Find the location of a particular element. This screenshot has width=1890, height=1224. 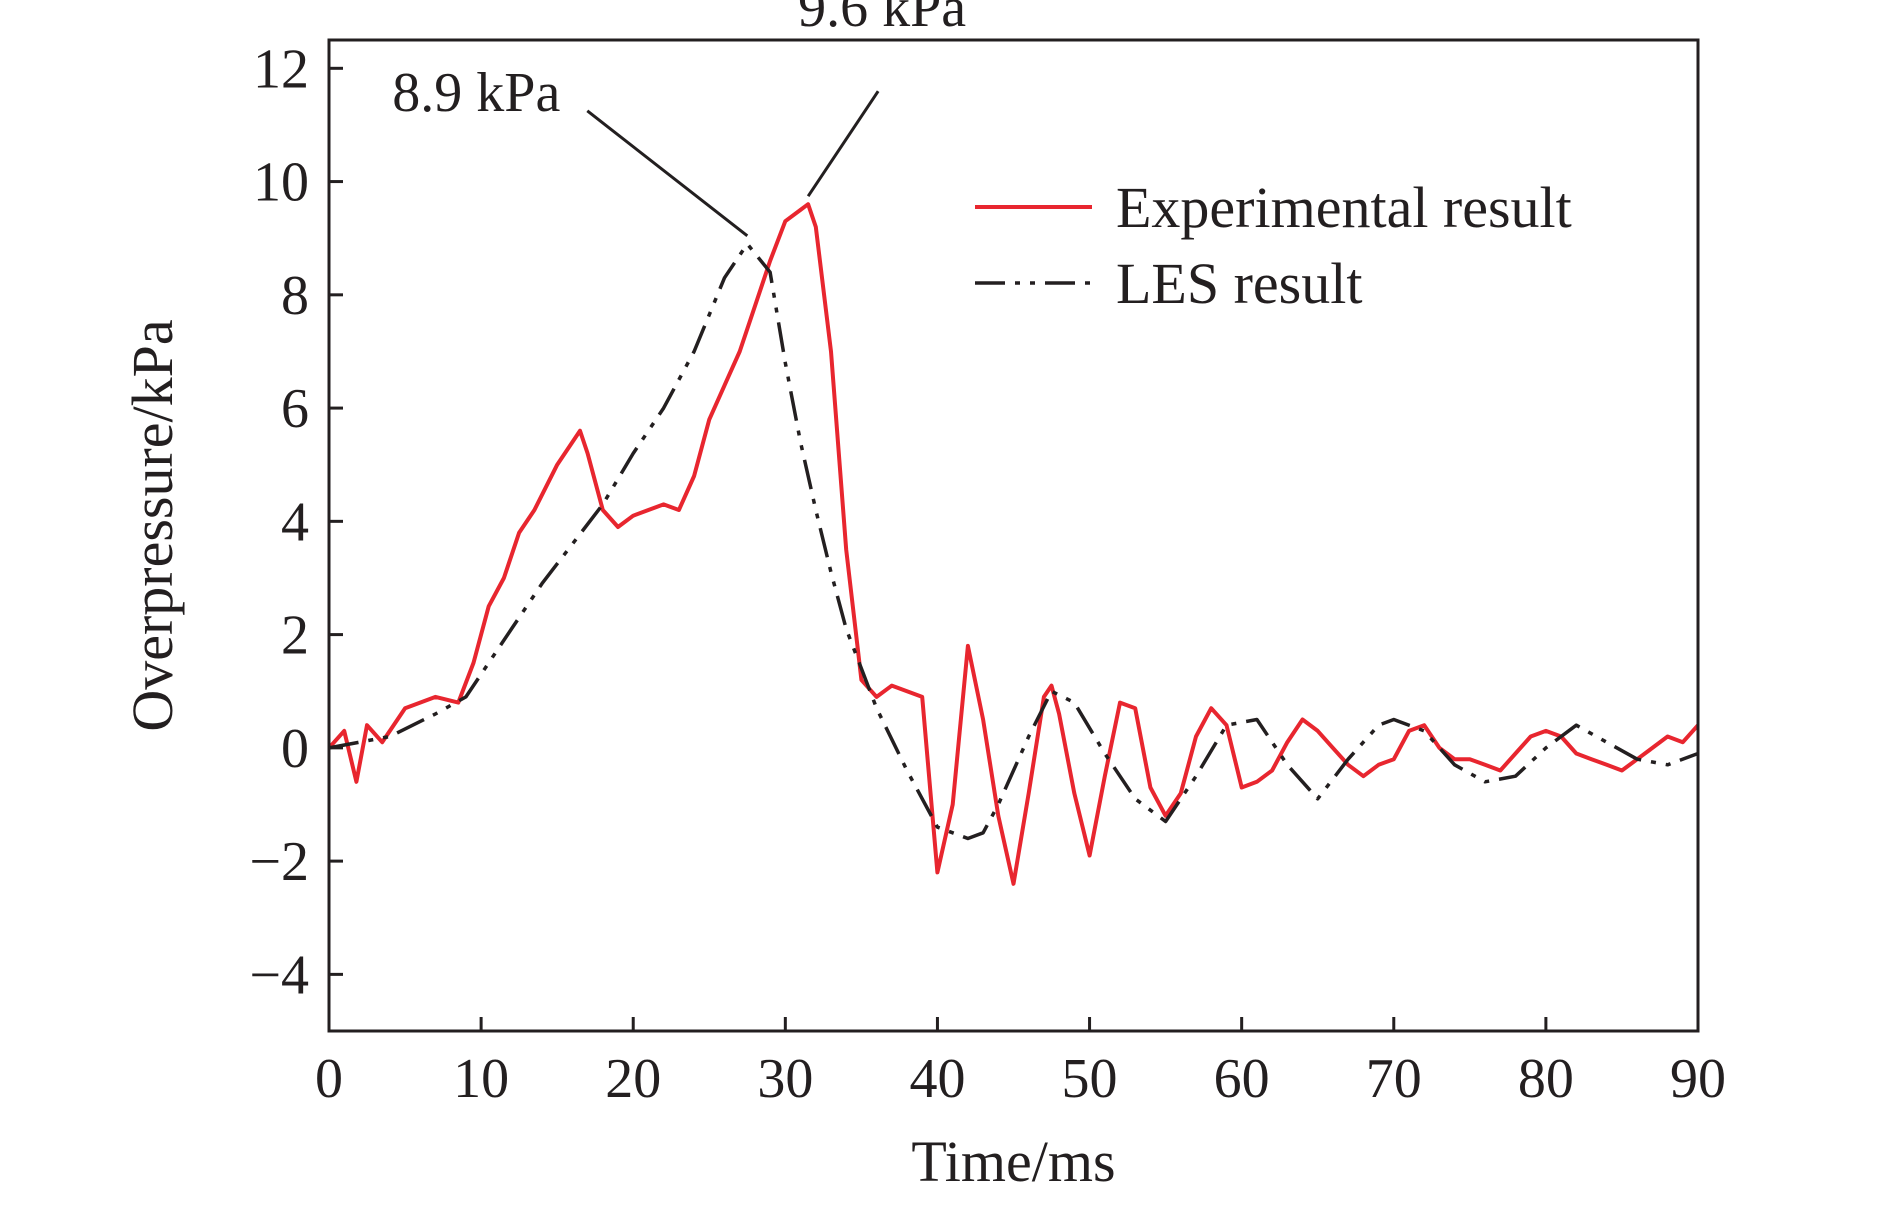

x-tick-label: 50 is located at coordinates (1090, 1079).